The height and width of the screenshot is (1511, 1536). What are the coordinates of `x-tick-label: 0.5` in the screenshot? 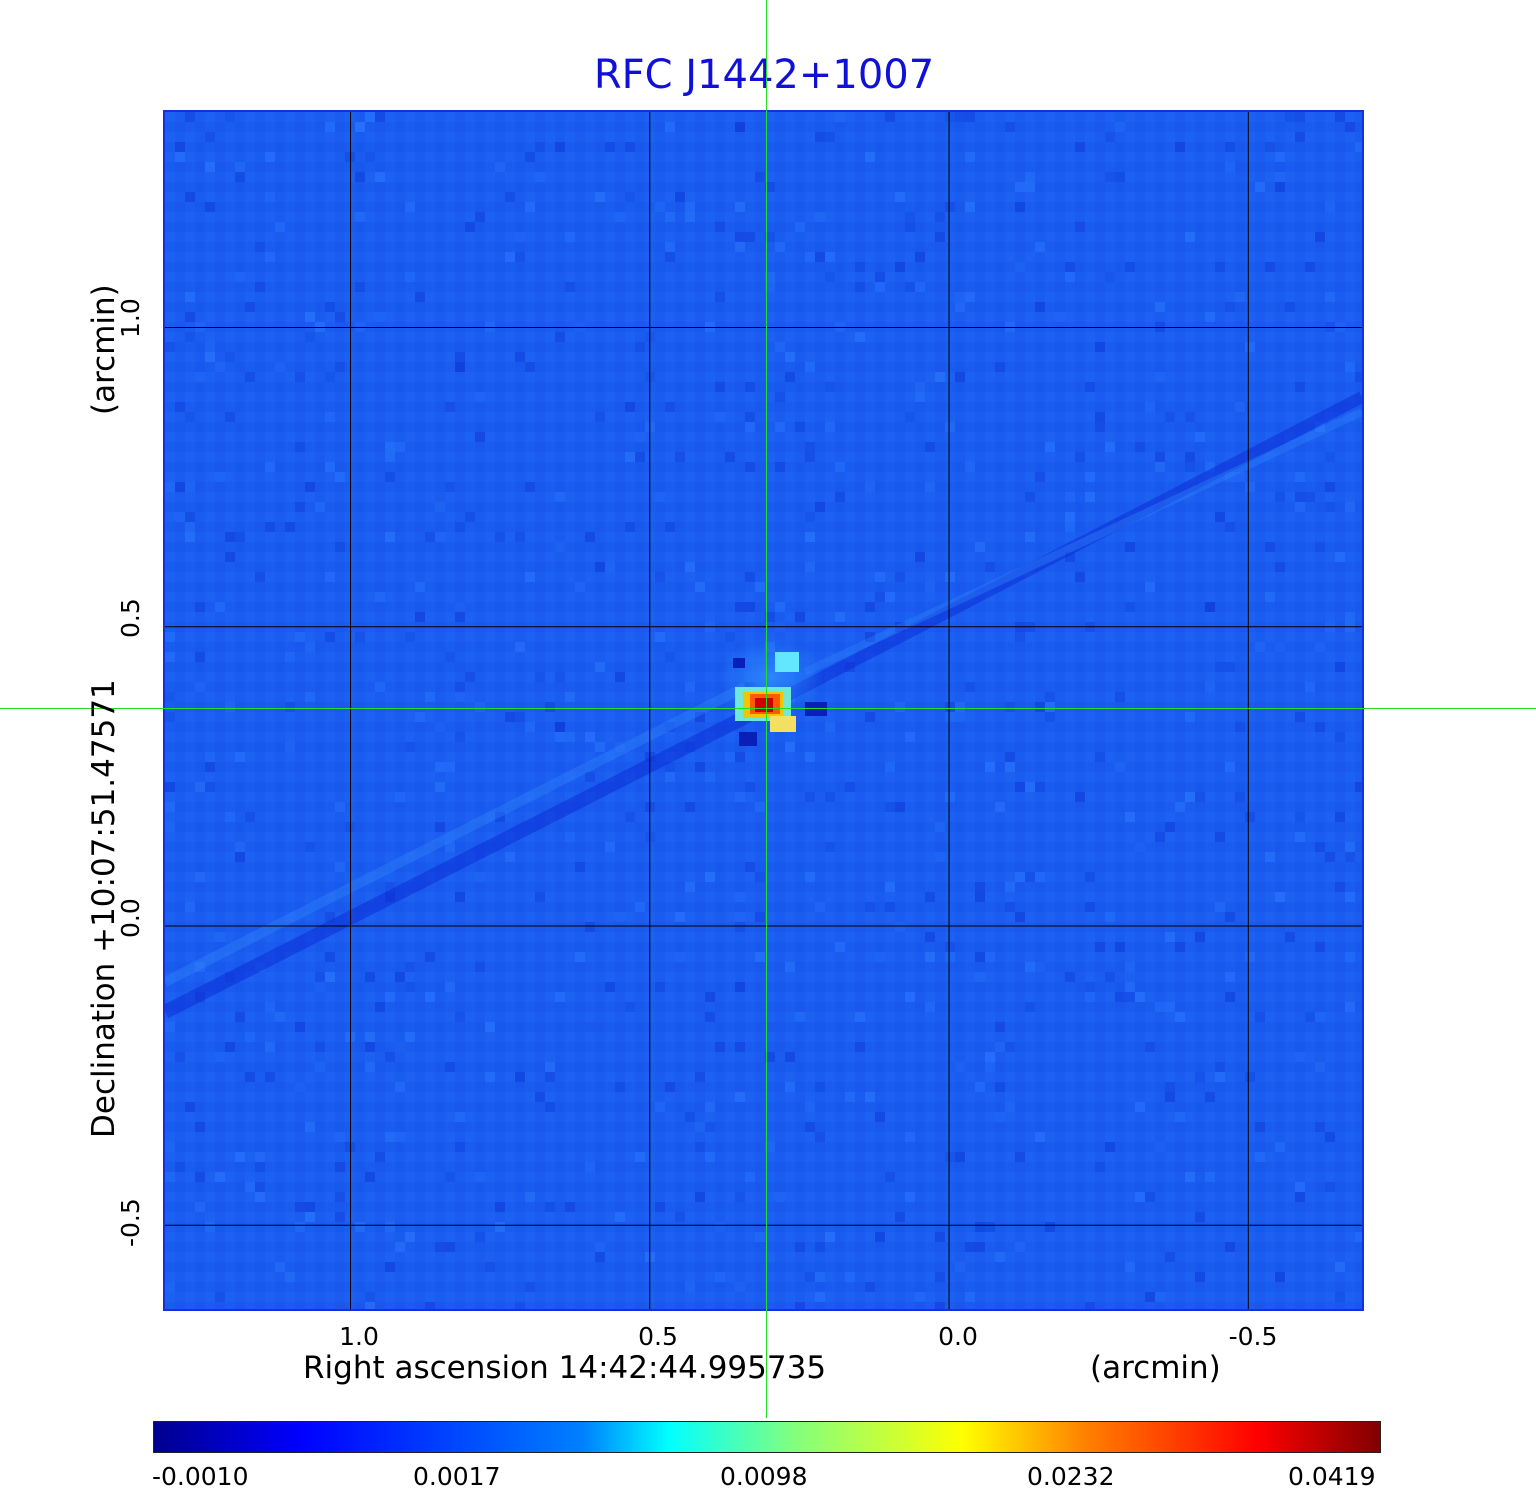 It's located at (658, 1336).